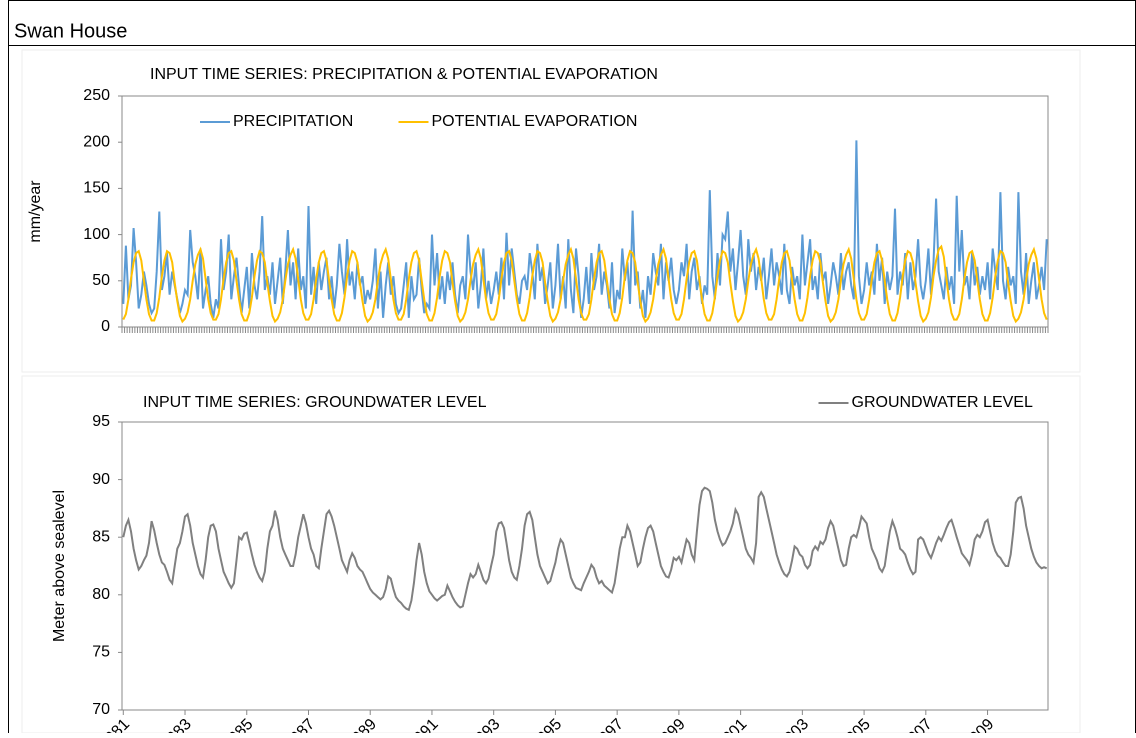 Image resolution: width=1136 pixels, height=738 pixels. I want to click on y-tick-label: 50, so click(101, 280).